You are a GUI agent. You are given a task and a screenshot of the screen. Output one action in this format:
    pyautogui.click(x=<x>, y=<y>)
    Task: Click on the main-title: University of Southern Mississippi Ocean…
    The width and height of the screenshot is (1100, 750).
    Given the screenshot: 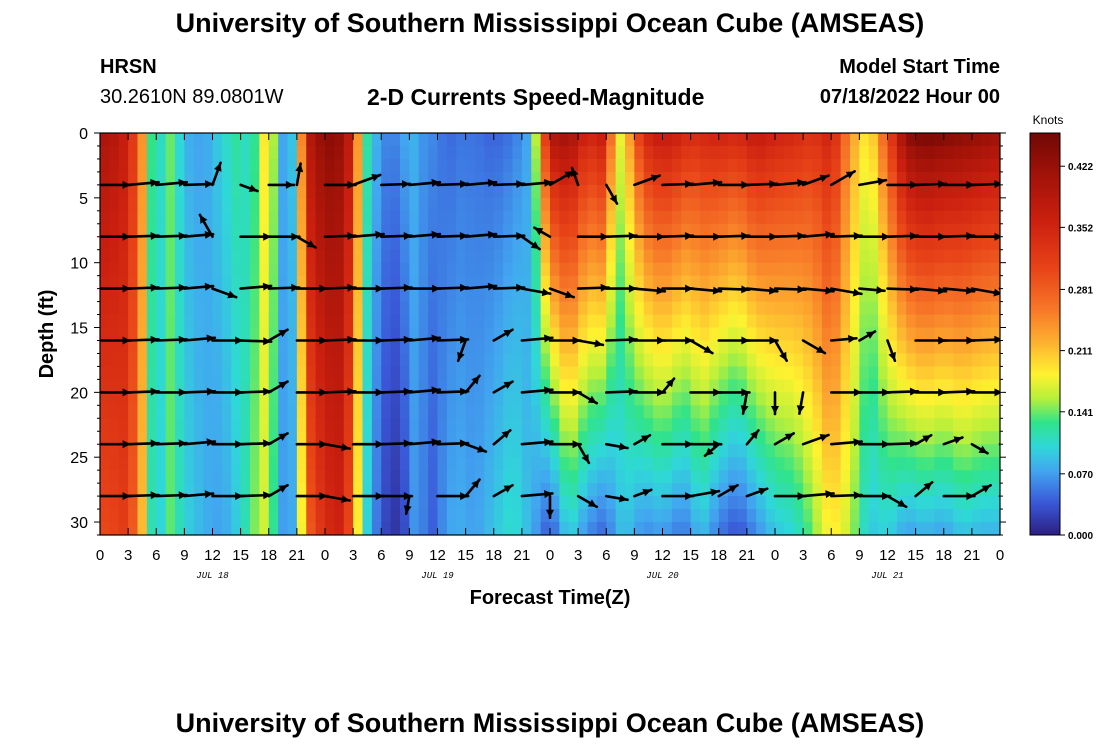 What is the action you would take?
    pyautogui.click(x=550, y=23)
    